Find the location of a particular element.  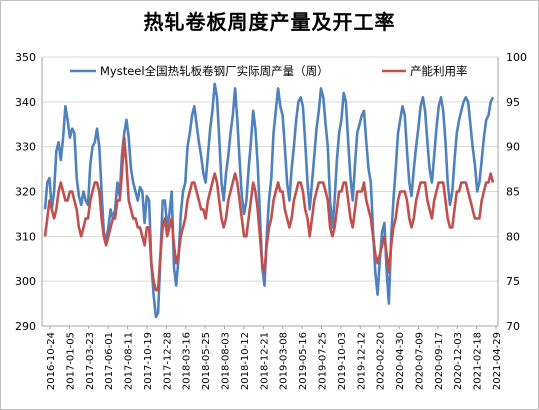

x-tick-label: 2020-09-17 is located at coordinates (439, 361).